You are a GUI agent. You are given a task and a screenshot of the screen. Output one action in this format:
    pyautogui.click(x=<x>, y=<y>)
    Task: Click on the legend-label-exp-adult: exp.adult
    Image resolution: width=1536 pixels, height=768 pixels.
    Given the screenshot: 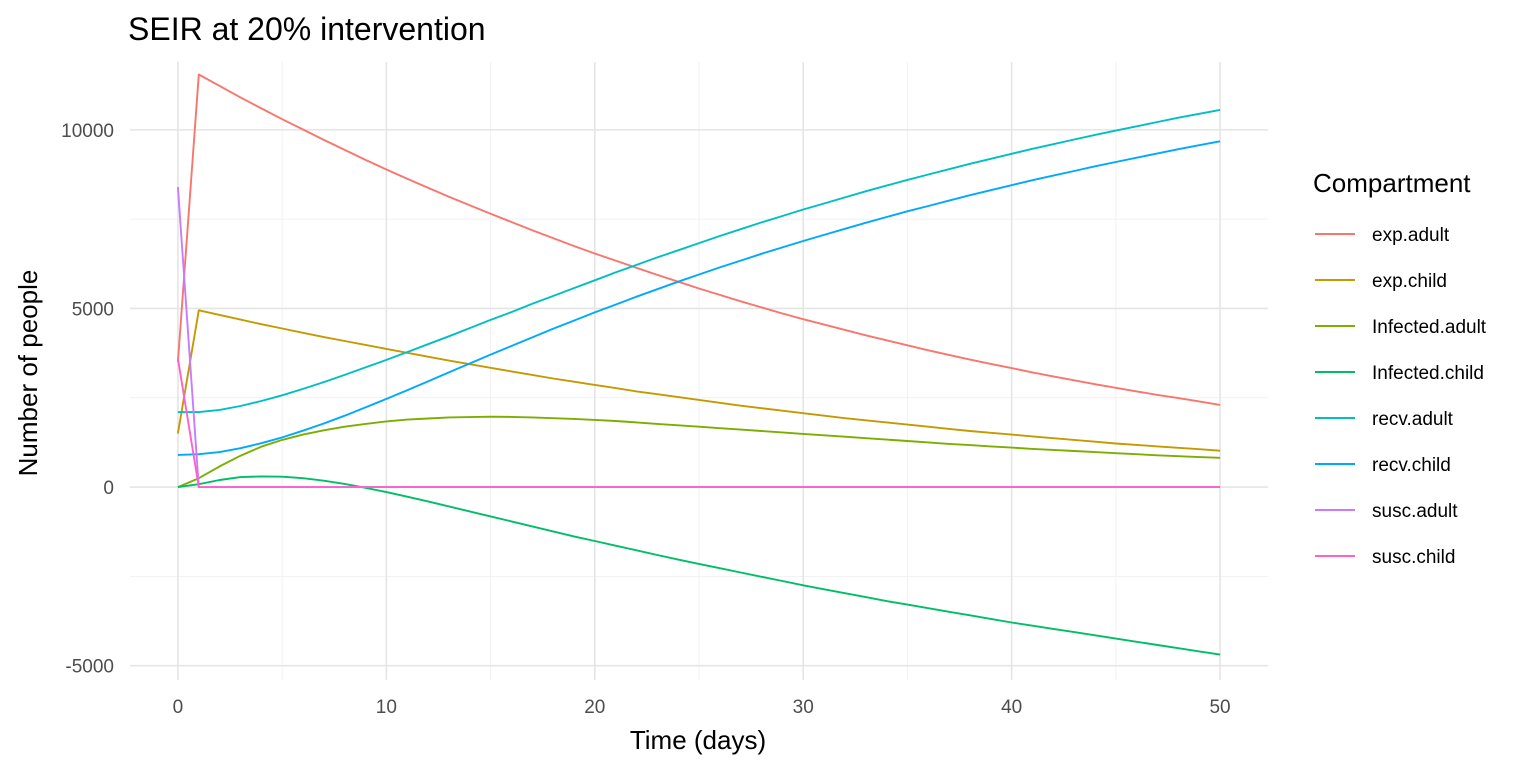 What is the action you would take?
    pyautogui.click(x=1411, y=235)
    